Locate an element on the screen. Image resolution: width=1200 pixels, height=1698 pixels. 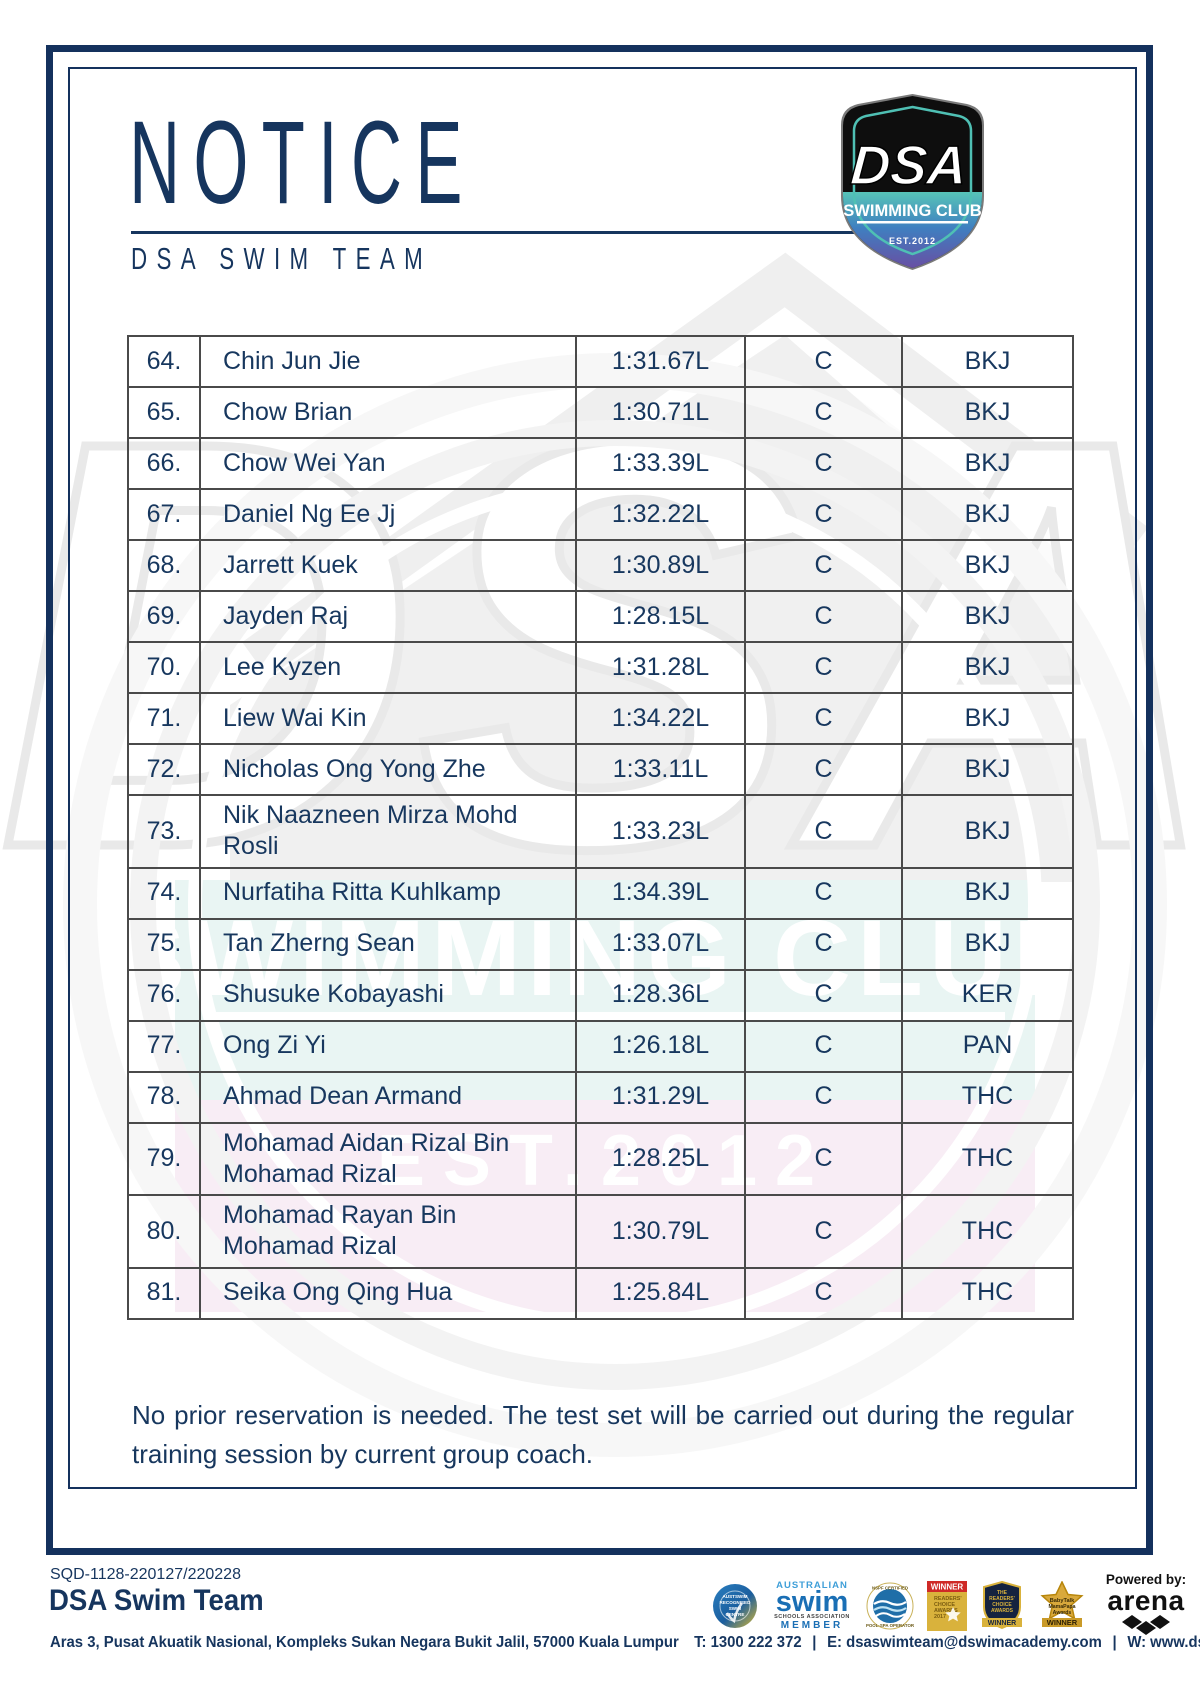
swimmer-name: Nik Naazneen Mirza Mohd Rosli is located at coordinates (388, 831).